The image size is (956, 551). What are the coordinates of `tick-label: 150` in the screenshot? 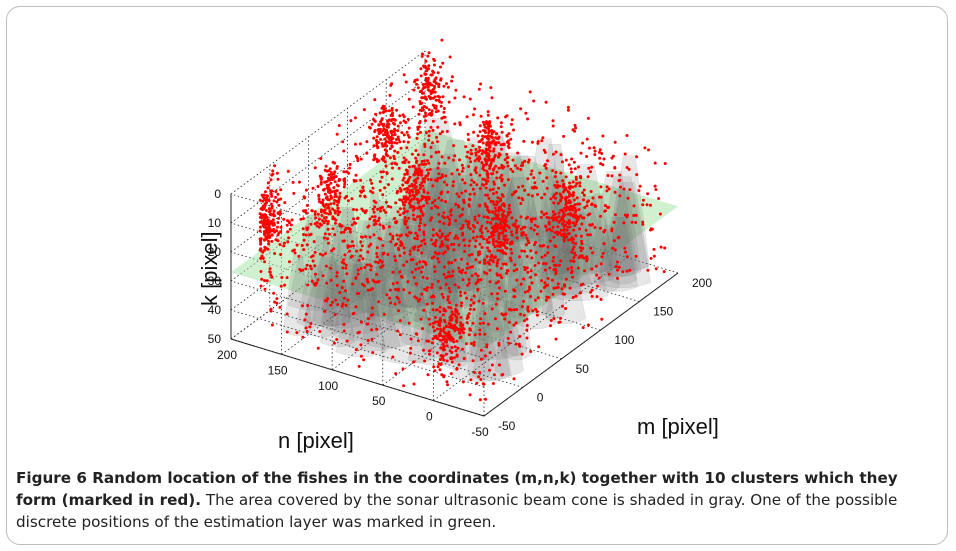 It's located at (663, 312).